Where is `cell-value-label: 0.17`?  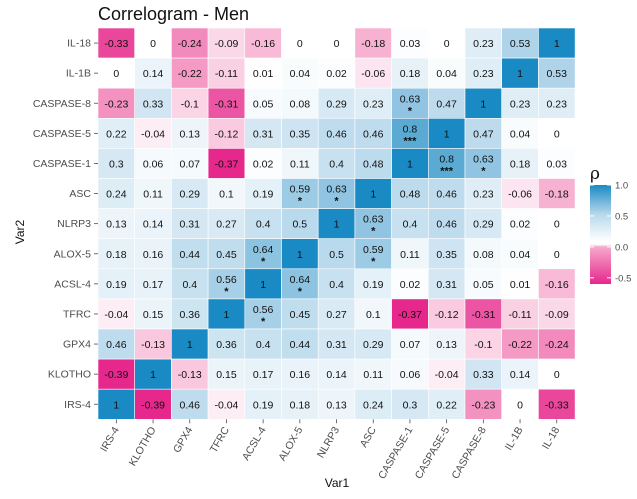 cell-value-label: 0.17 is located at coordinates (263, 375).